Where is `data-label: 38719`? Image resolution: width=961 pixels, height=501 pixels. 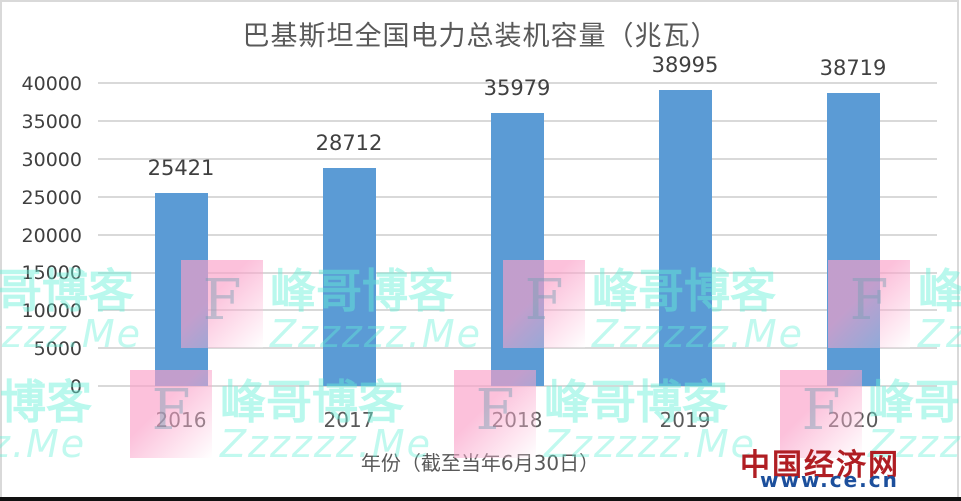 data-label: 38719 is located at coordinates (853, 68).